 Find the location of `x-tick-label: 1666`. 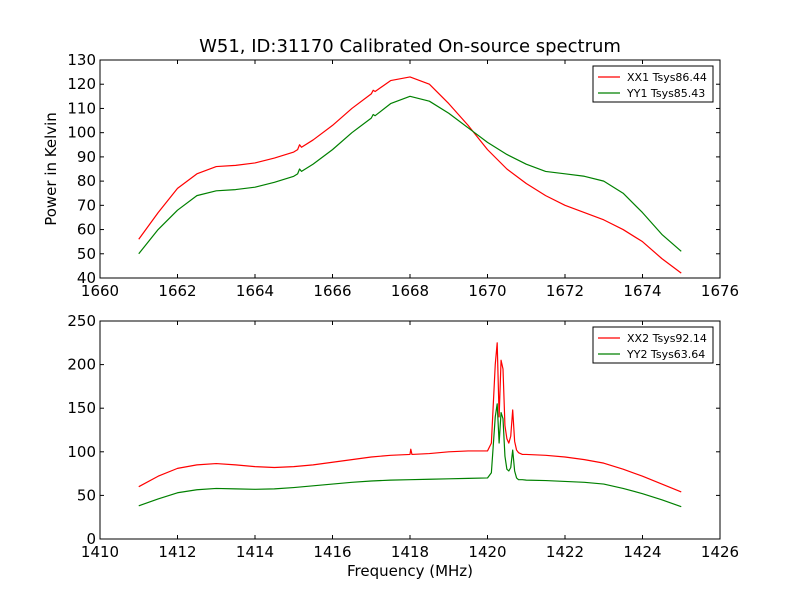

x-tick-label: 1666 is located at coordinates (332, 291).